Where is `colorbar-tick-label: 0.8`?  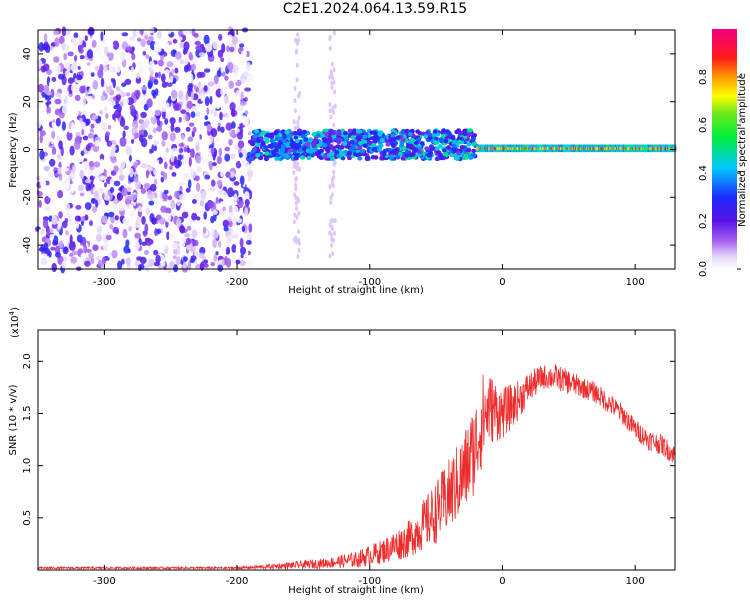 colorbar-tick-label: 0.8 is located at coordinates (703, 77).